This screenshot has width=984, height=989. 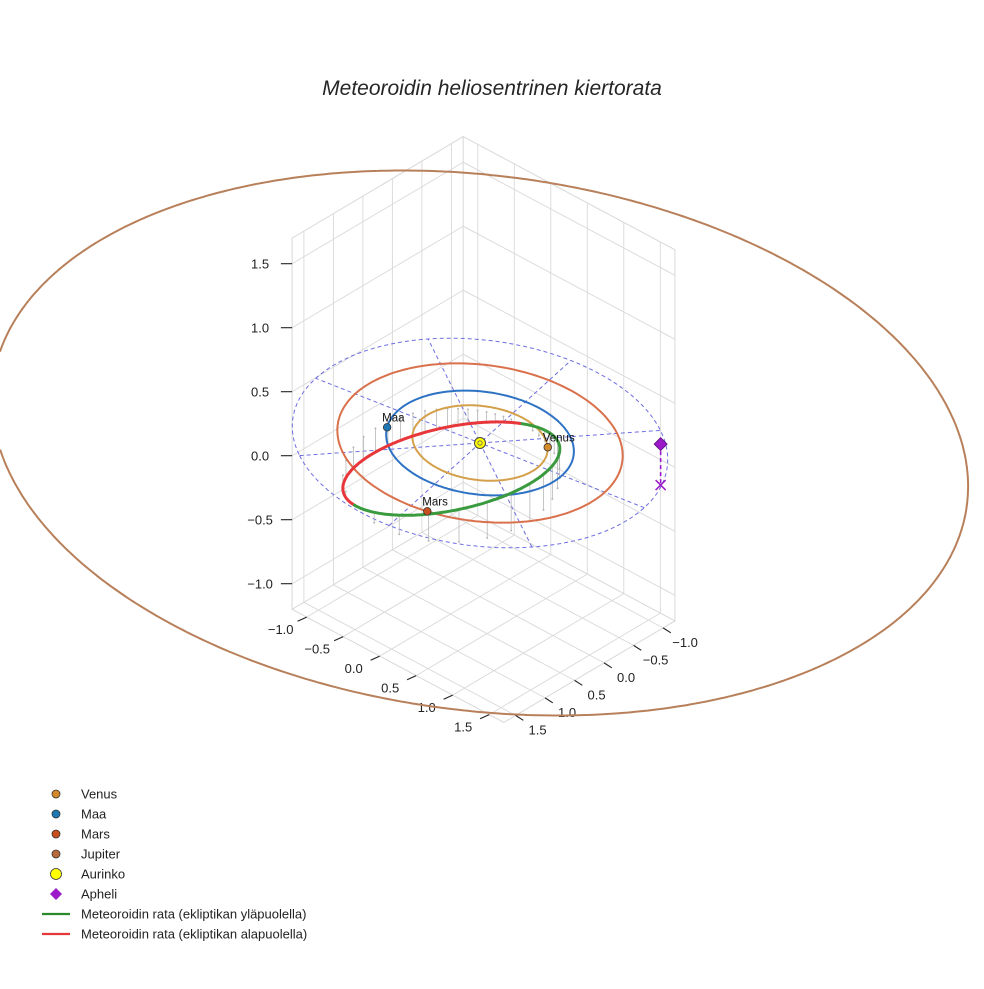 I want to click on back-wall-pane, so click(x=569, y=378).